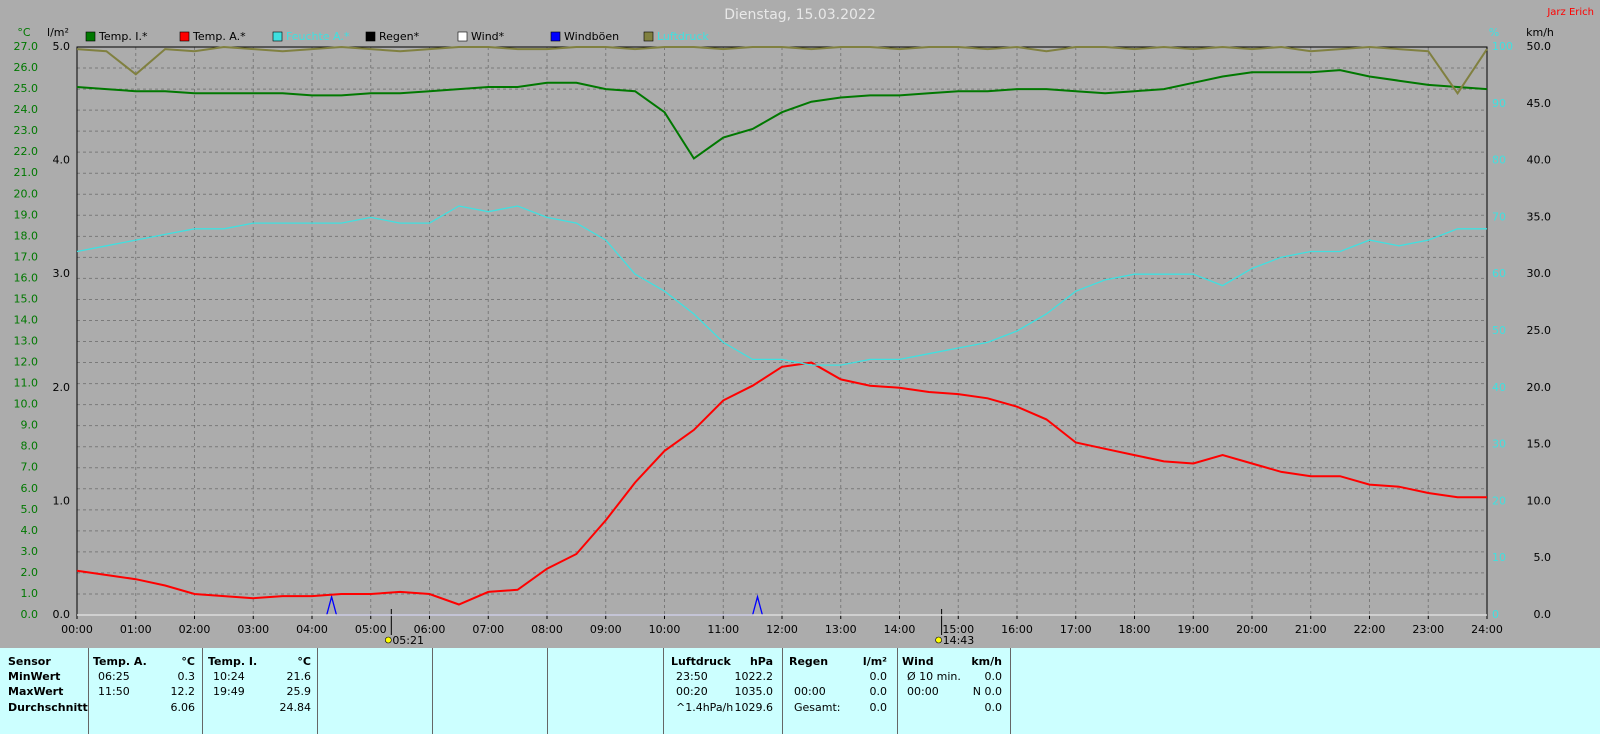 This screenshot has width=1600, height=734. What do you see at coordinates (705, 707) in the screenshot?
I see `stats-time: ^1.4hPa/h` at bounding box center [705, 707].